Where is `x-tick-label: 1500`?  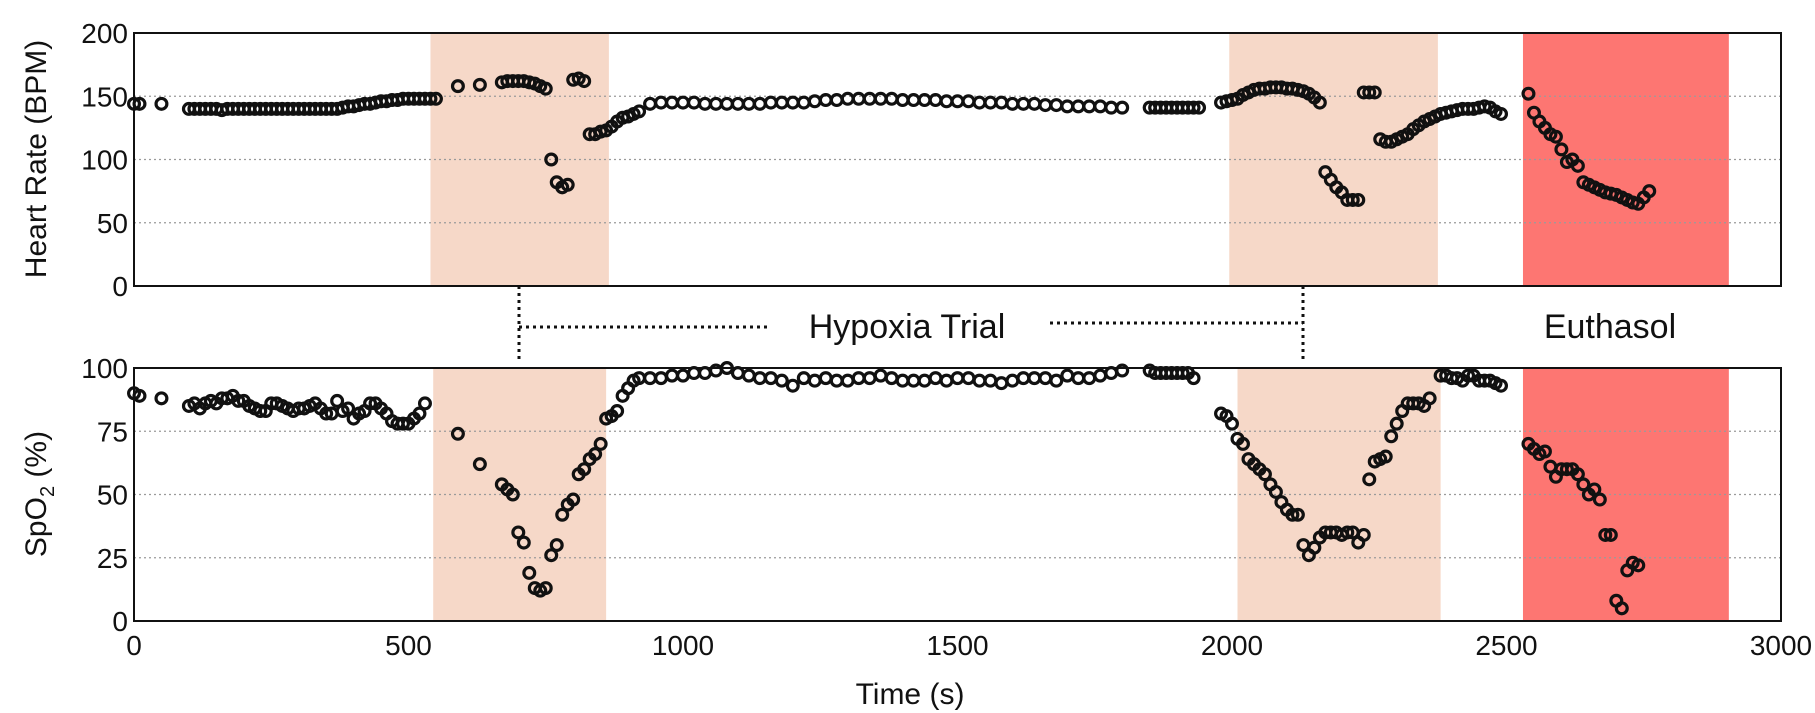
x-tick-label: 1500 is located at coordinates (957, 645).